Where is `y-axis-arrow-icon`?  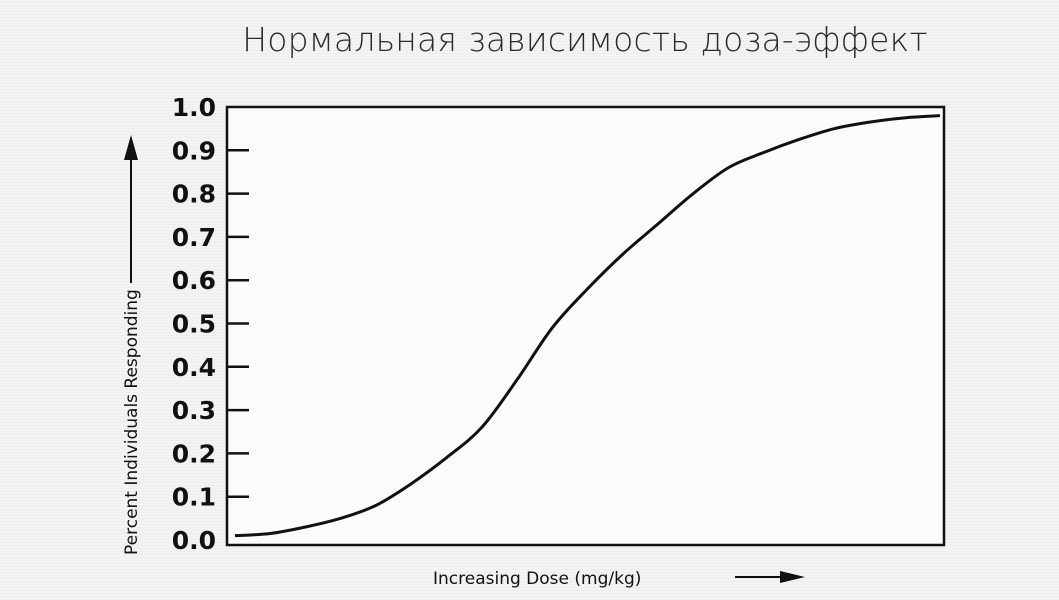
y-axis-arrow-icon is located at coordinates (131, 147).